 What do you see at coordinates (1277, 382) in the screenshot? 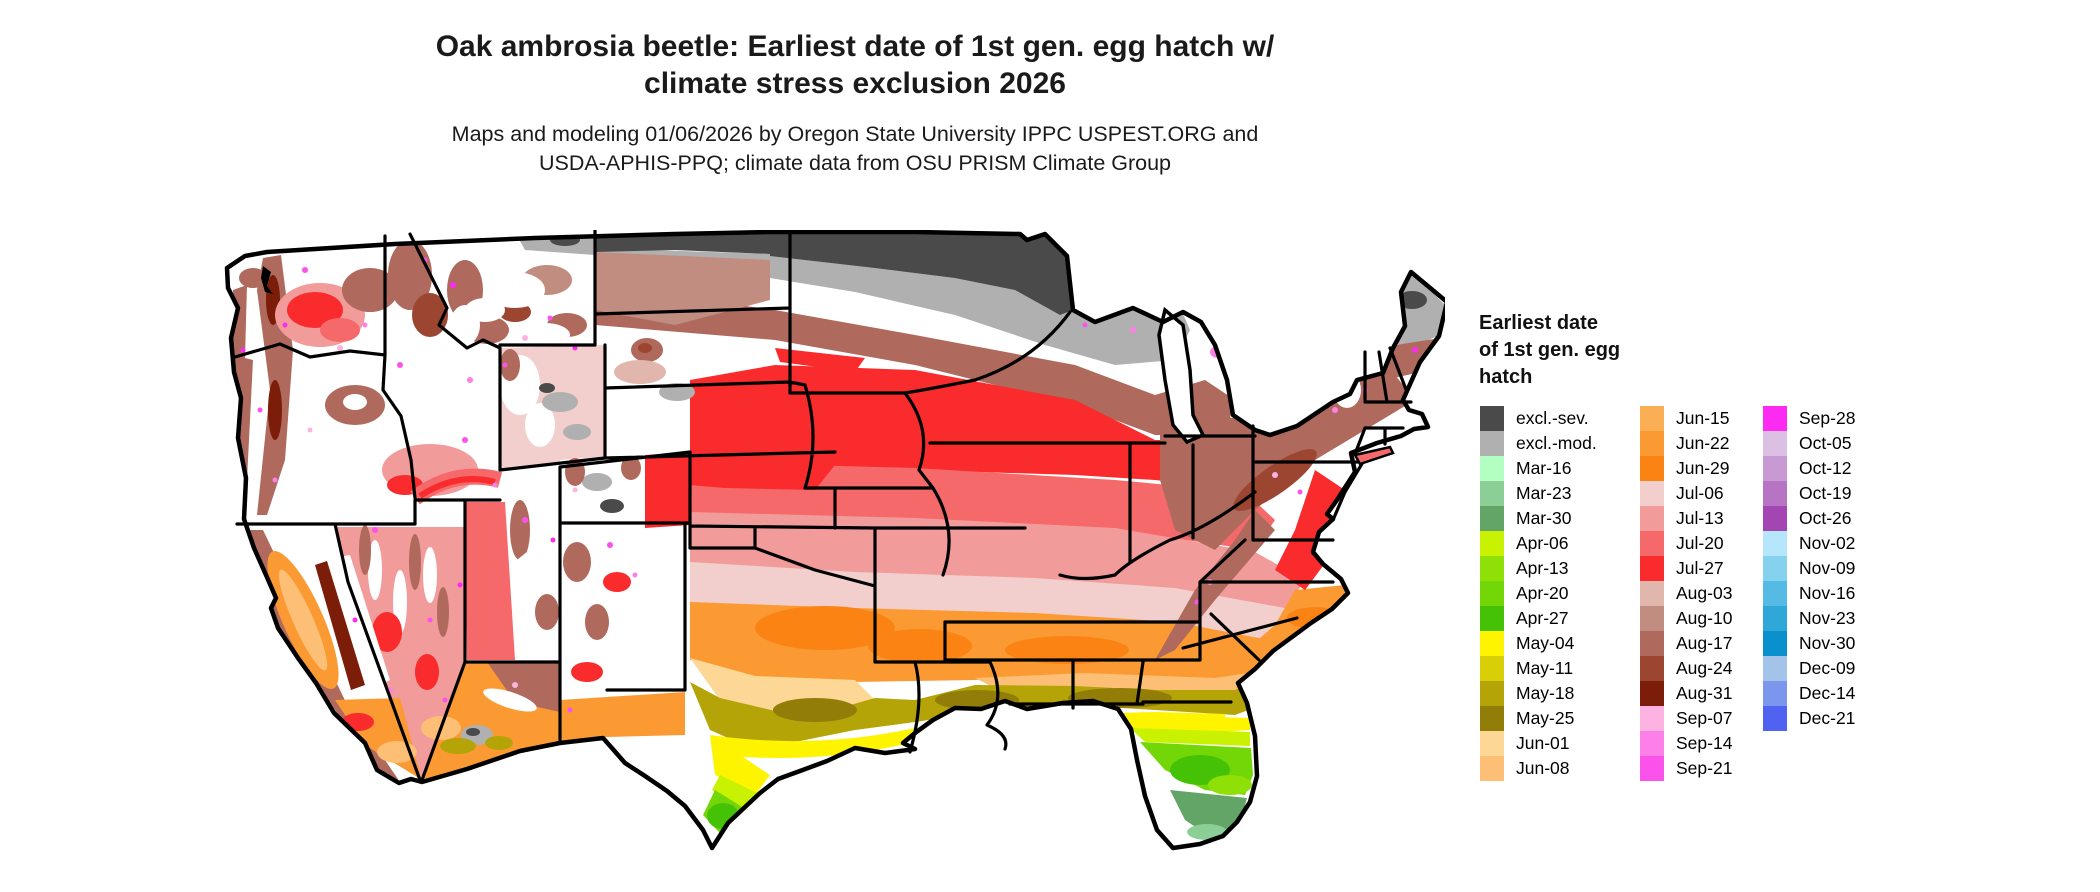
I see `region-adirondack-gray` at bounding box center [1277, 382].